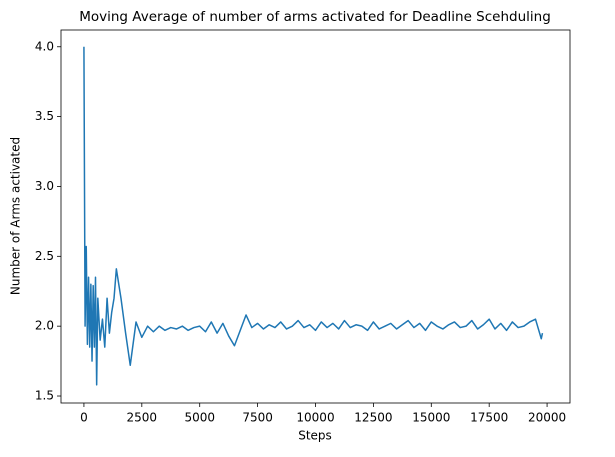  Describe the element at coordinates (44, 186) in the screenshot. I see `y-tick-label: 3.0` at that location.